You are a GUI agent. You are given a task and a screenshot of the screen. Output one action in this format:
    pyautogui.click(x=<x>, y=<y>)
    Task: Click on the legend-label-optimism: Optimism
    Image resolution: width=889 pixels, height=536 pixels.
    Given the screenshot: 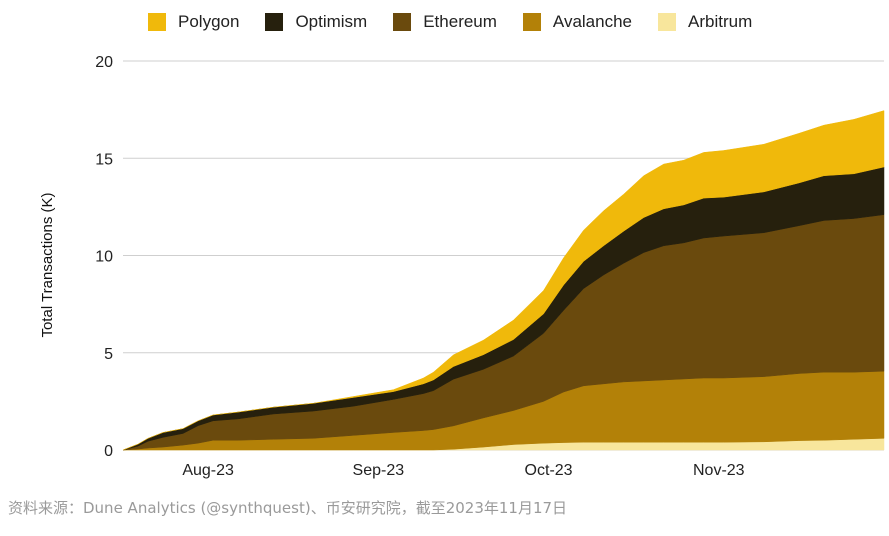 What is the action you would take?
    pyautogui.click(x=331, y=21)
    